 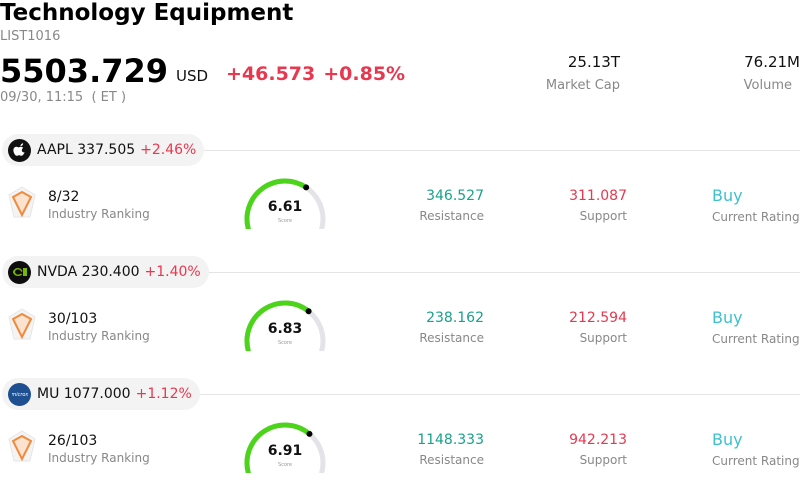 I want to click on stock-pill: micron MU 1077.000 +1.12%, so click(x=101, y=394).